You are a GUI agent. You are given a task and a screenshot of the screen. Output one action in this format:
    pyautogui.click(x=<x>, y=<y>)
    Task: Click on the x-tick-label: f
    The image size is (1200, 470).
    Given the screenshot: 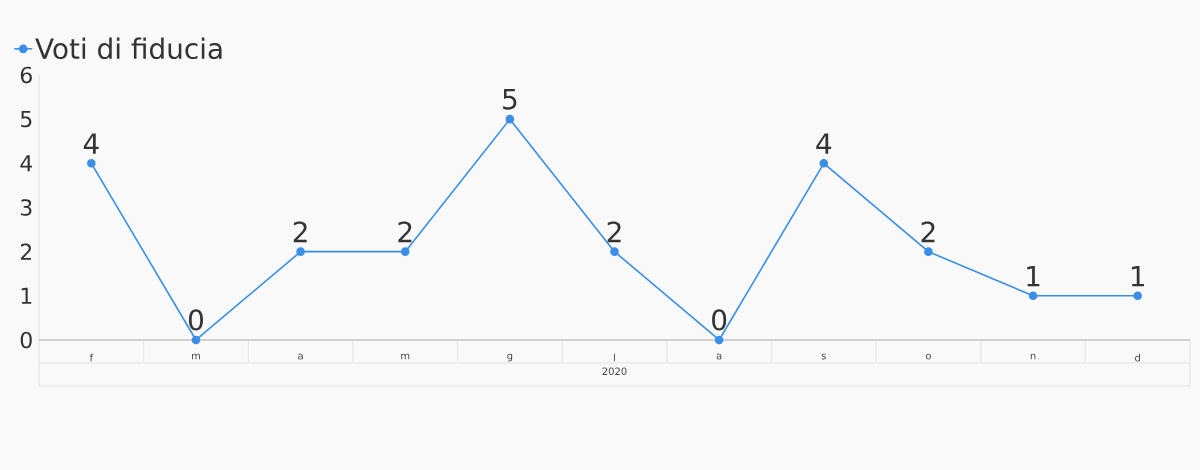 What is the action you would take?
    pyautogui.click(x=91, y=357)
    